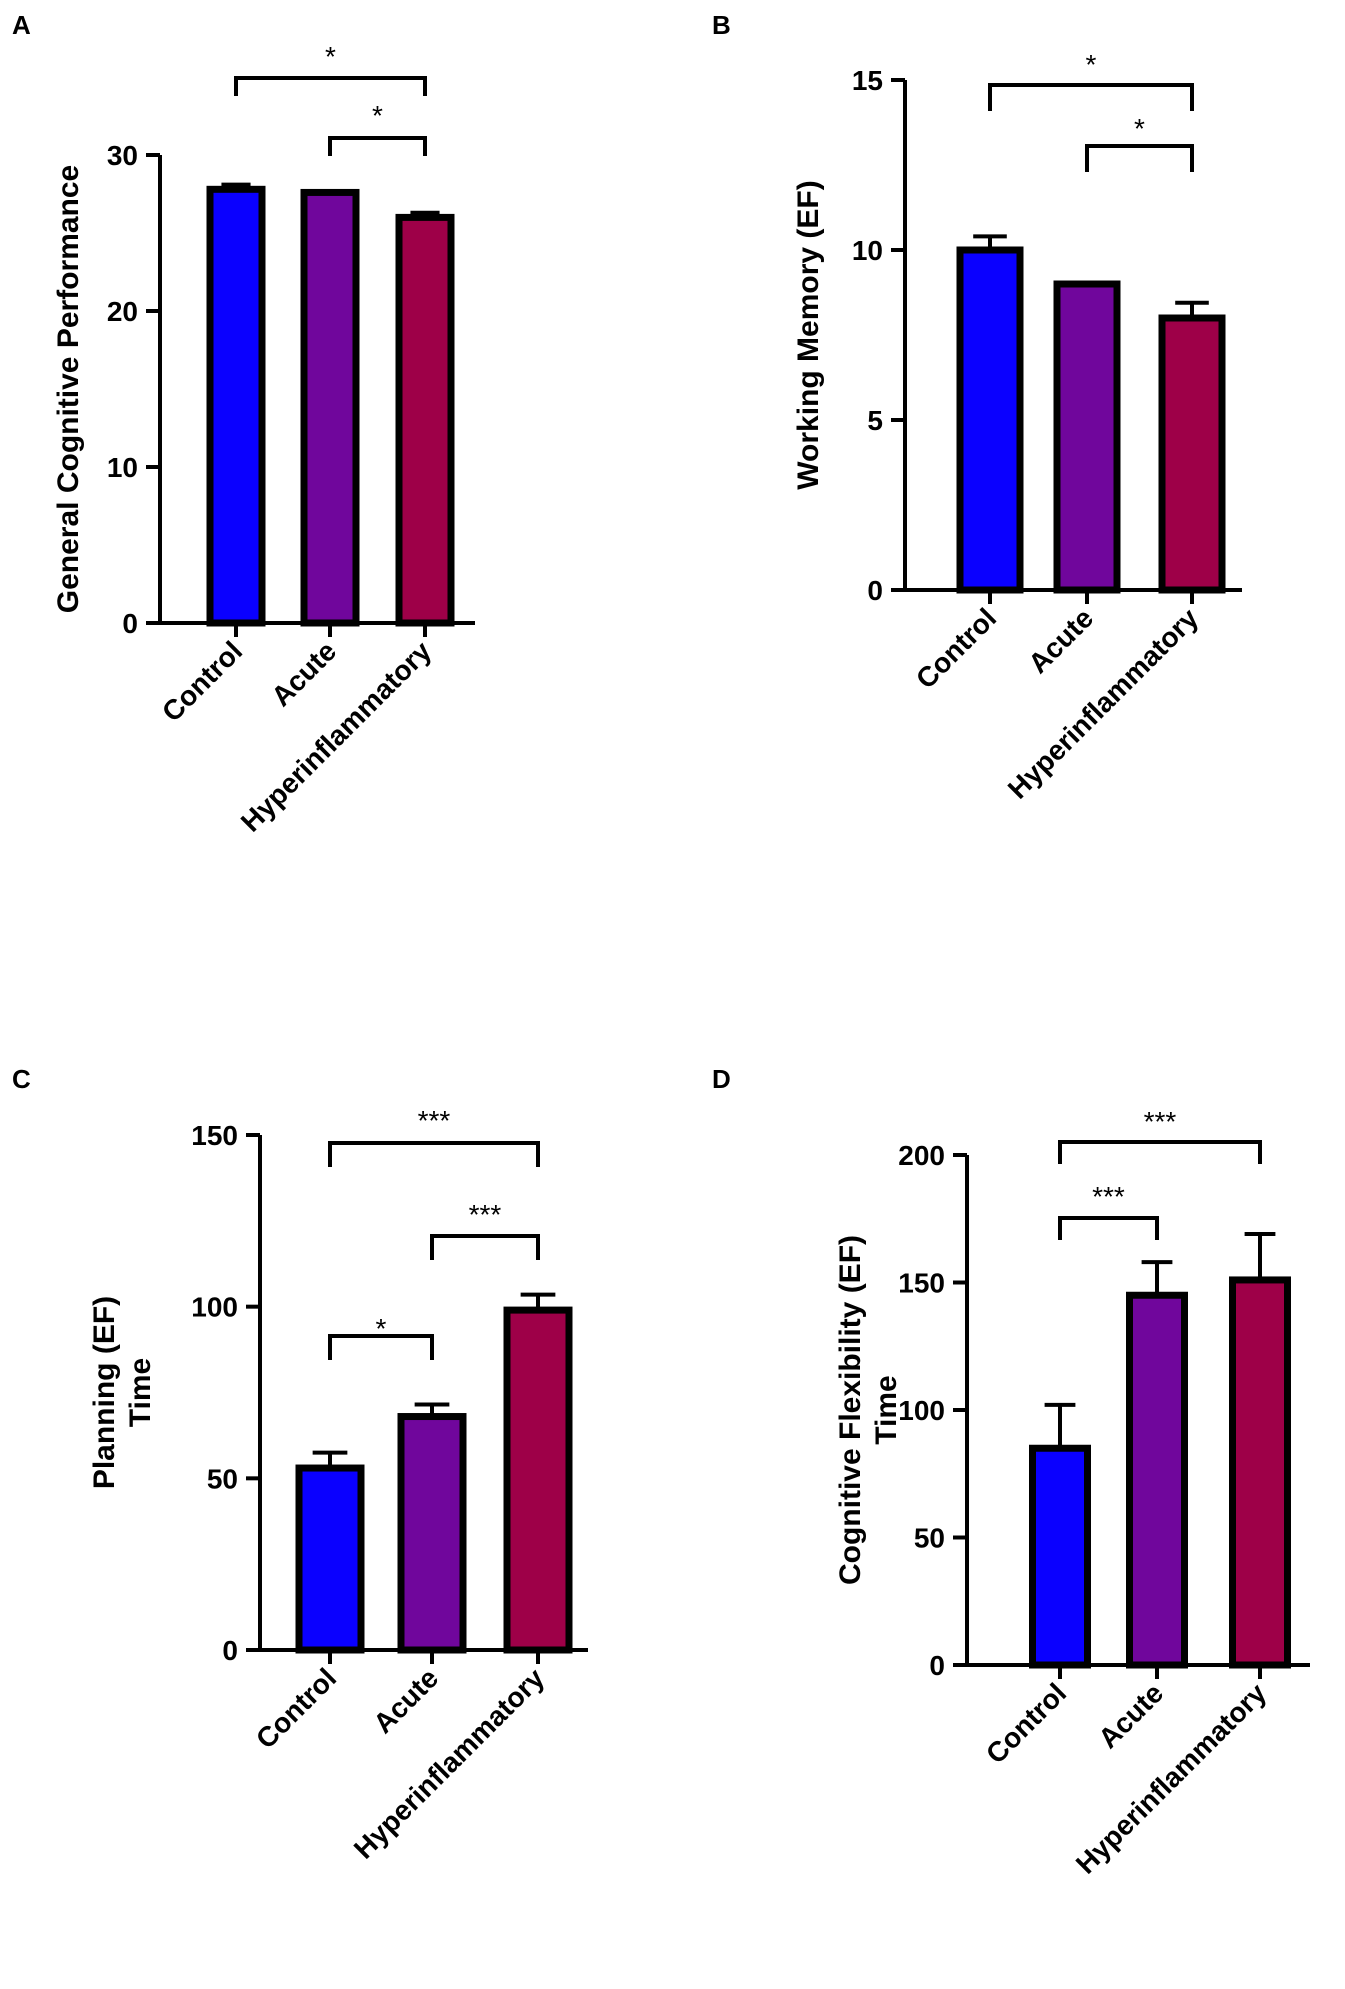 The width and height of the screenshot is (1345, 1989). I want to click on y-axis-label: Cognitive Flexibility (EF), so click(850, 1410).